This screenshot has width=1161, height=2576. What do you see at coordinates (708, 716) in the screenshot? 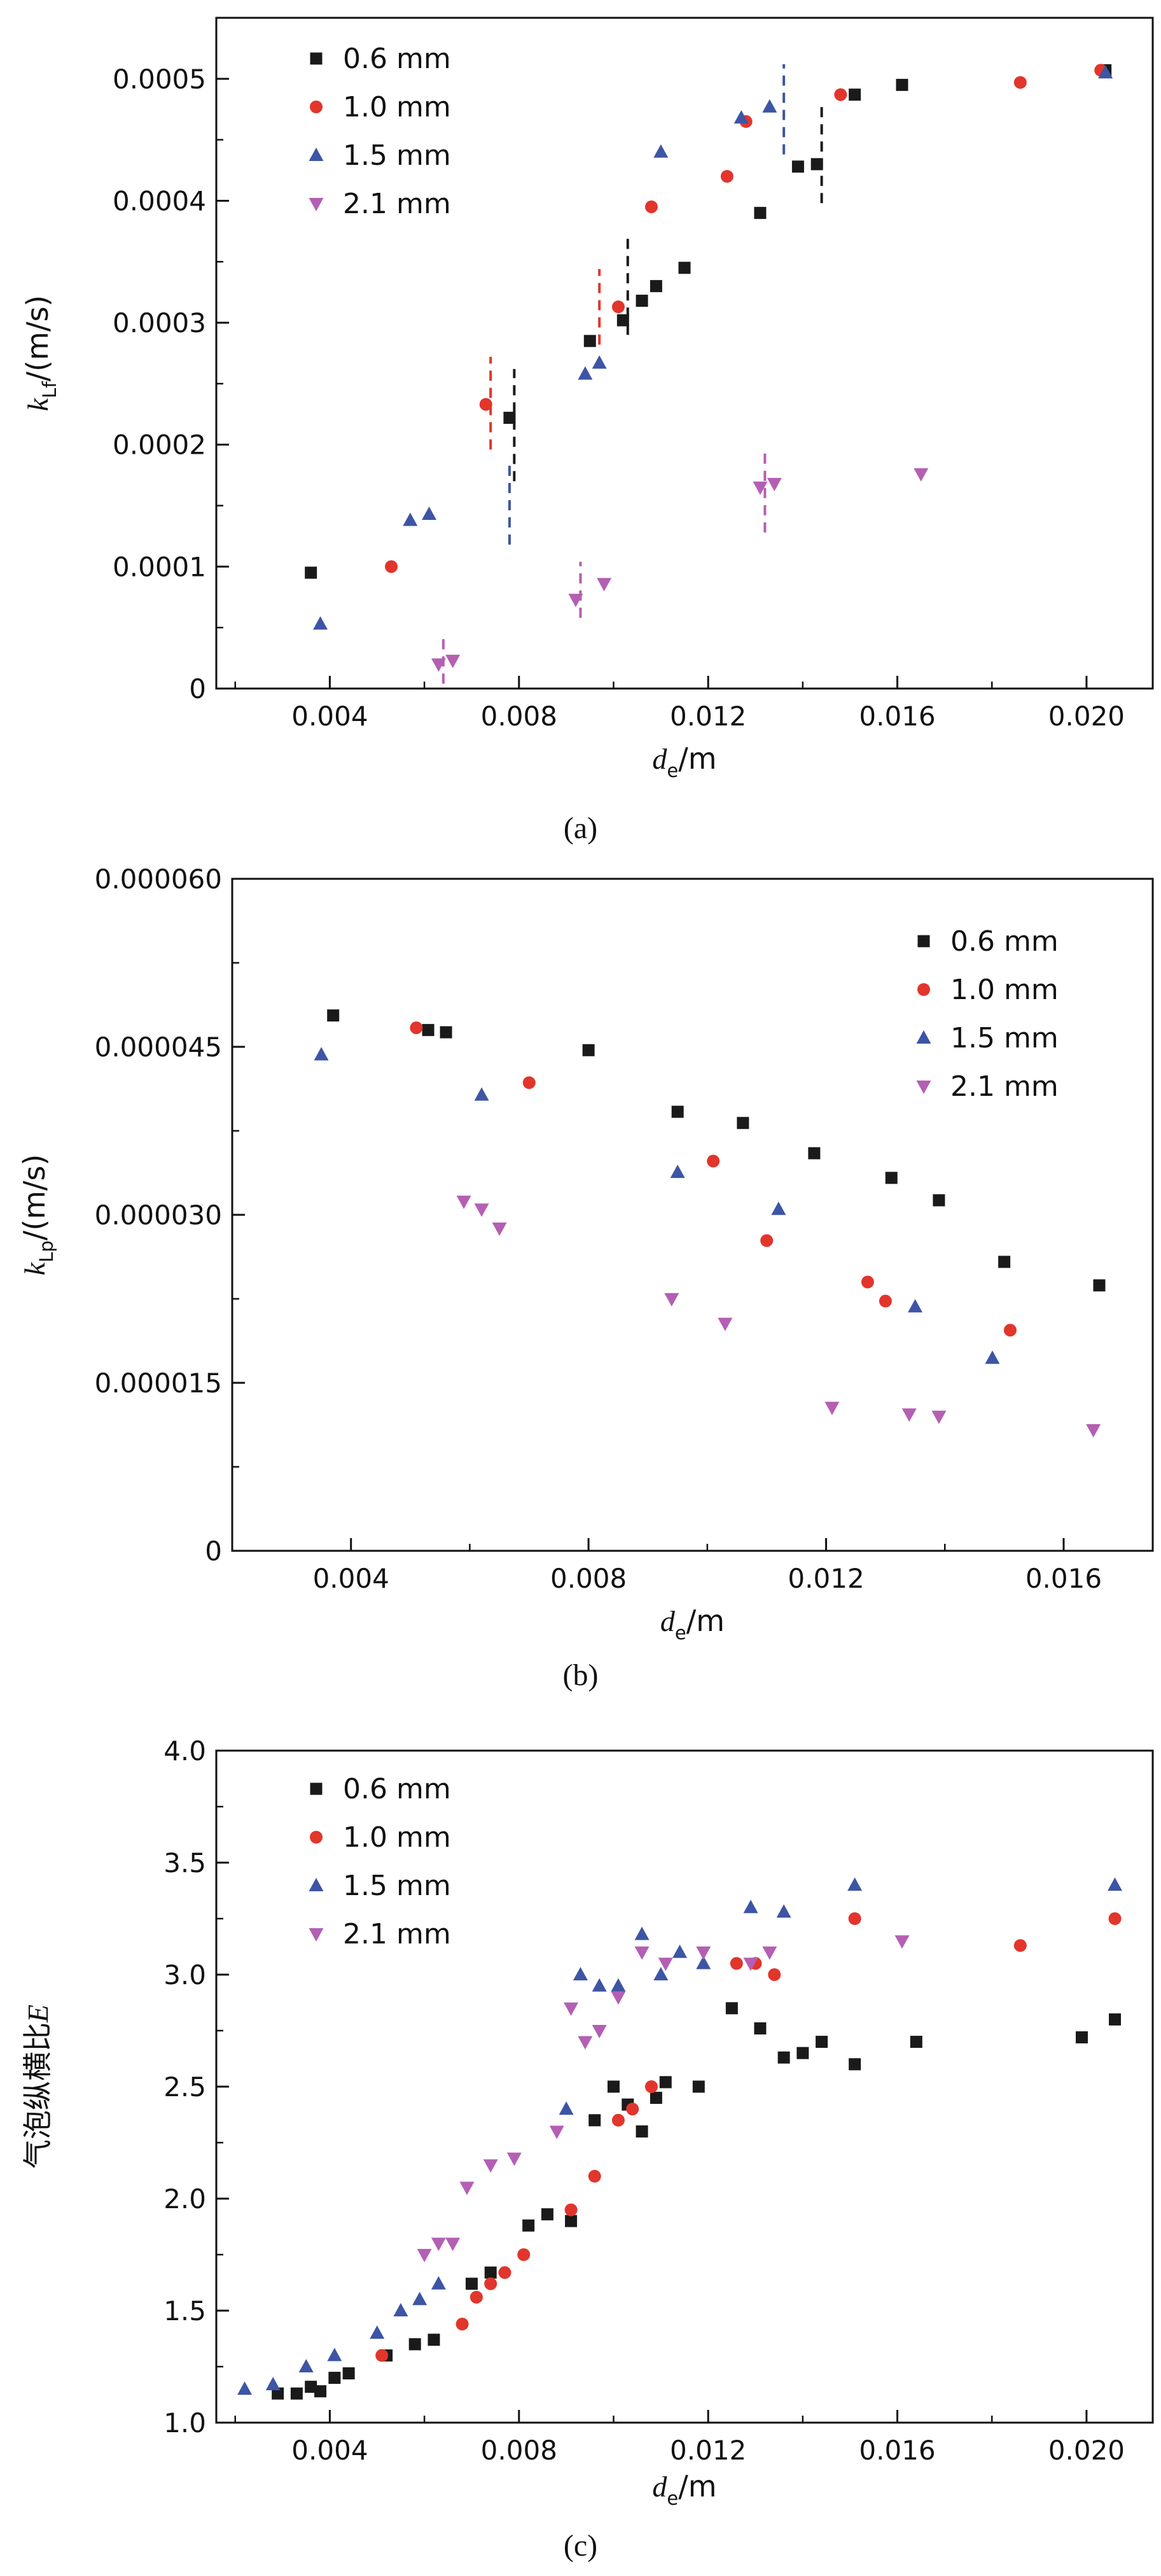
I see `x-tick-label: 0.012` at bounding box center [708, 716].